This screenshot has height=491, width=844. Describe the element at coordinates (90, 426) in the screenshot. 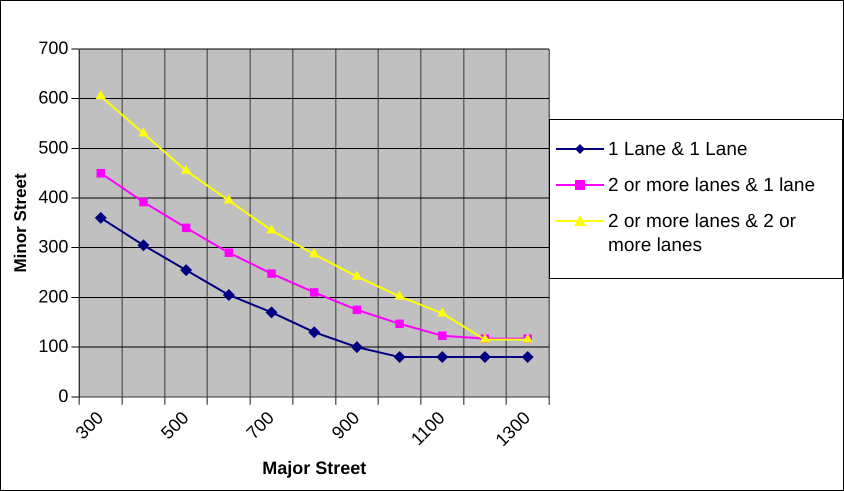

I see `x-tick-label: 300` at that location.